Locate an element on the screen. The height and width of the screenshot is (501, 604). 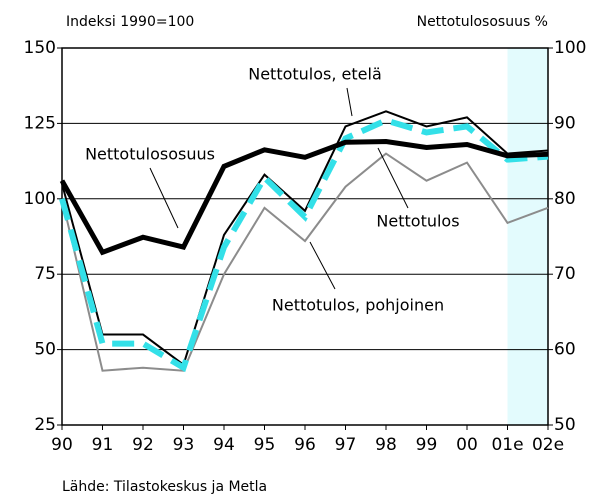
y2-tick-label: 60 is located at coordinates (565, 350).